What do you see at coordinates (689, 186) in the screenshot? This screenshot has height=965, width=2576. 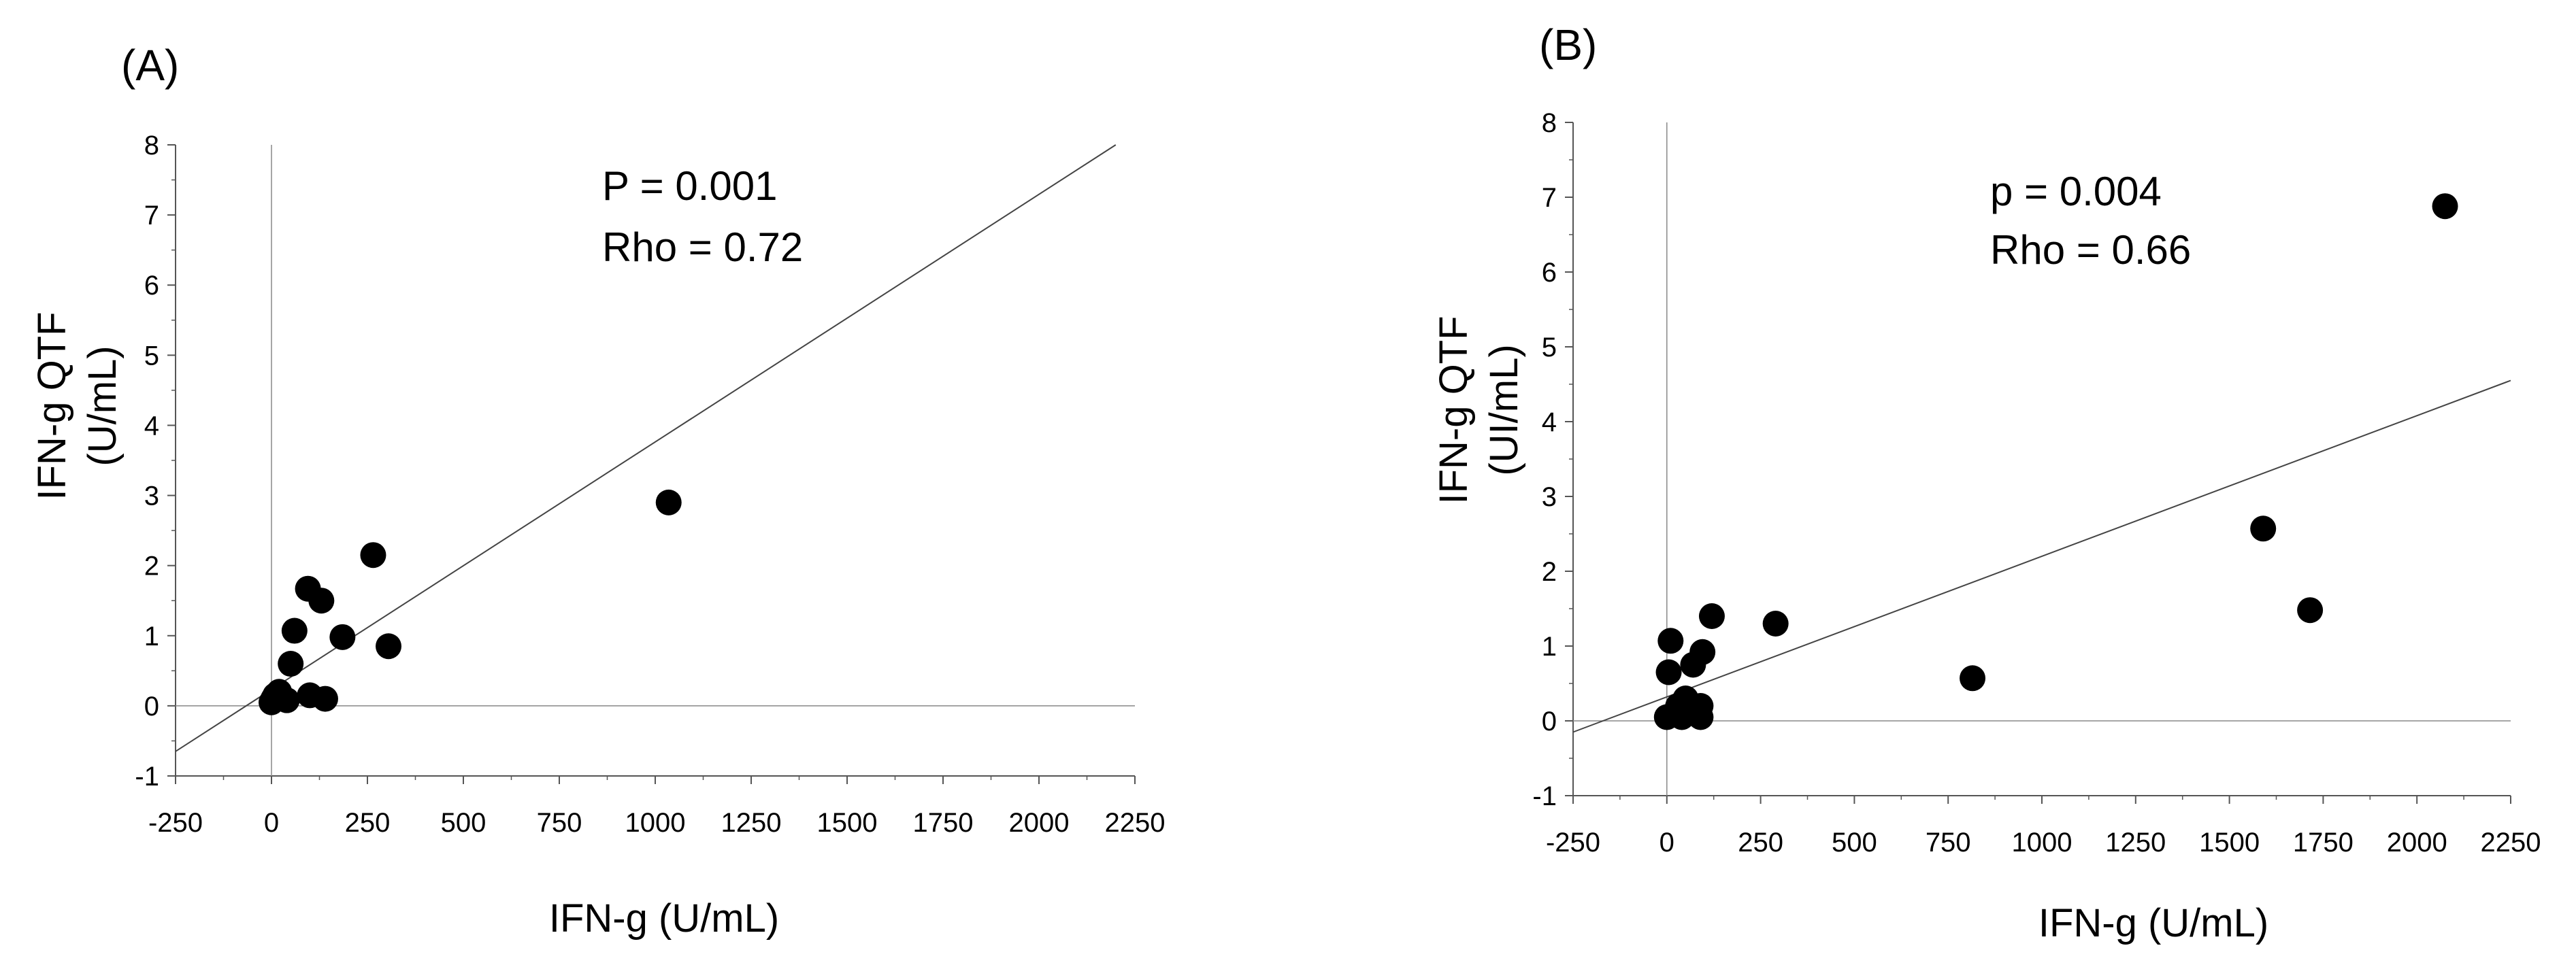 I see `stats-annotation-line: P = 0.001` at bounding box center [689, 186].